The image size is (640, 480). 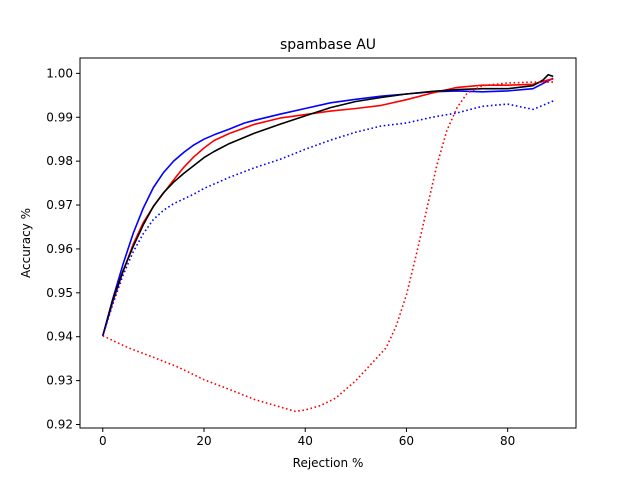 I want to click on x-tick-label: 20, so click(x=203, y=441).